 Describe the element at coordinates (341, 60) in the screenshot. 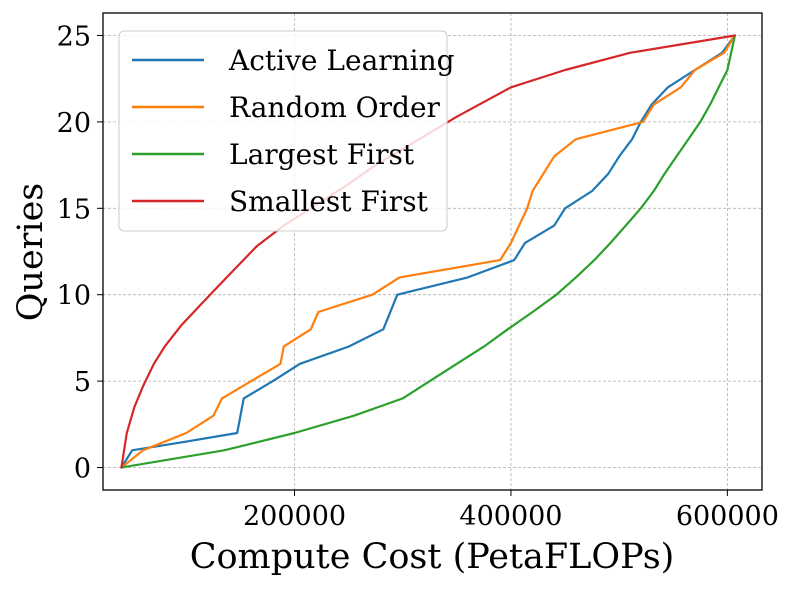

I see `legend-label: Active Learning` at that location.